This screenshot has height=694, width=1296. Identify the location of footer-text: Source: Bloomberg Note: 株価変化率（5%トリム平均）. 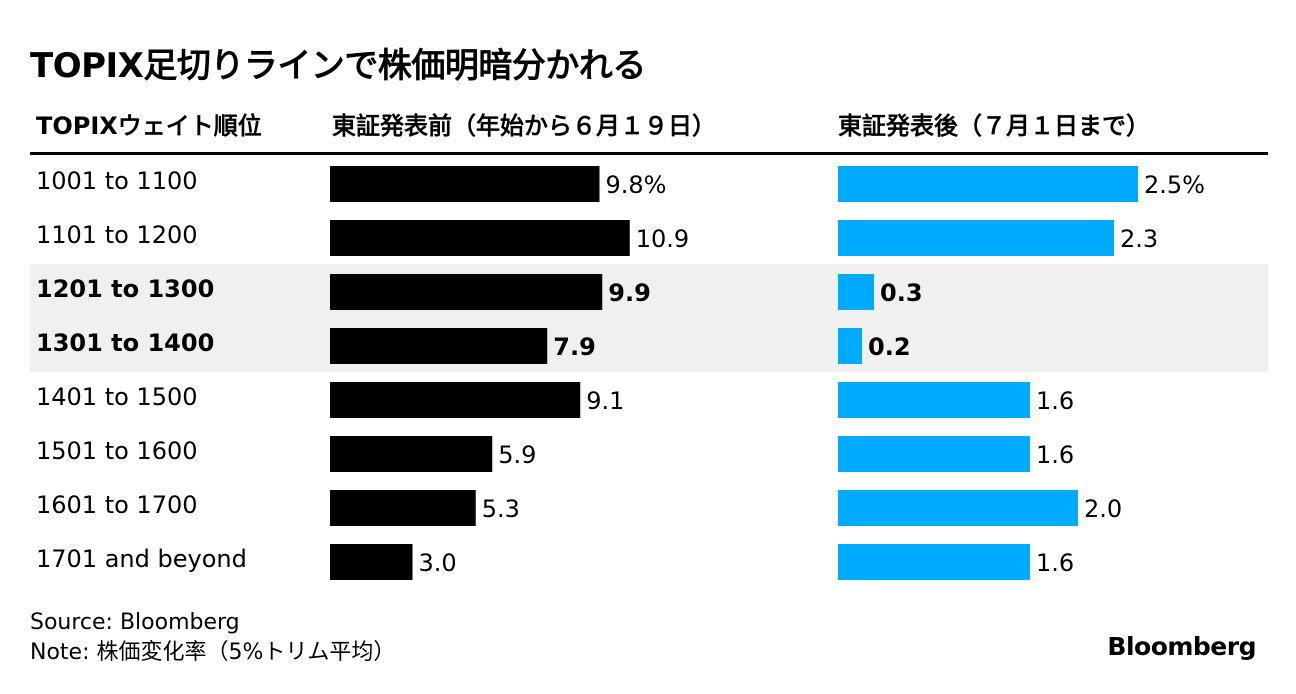
(212, 638).